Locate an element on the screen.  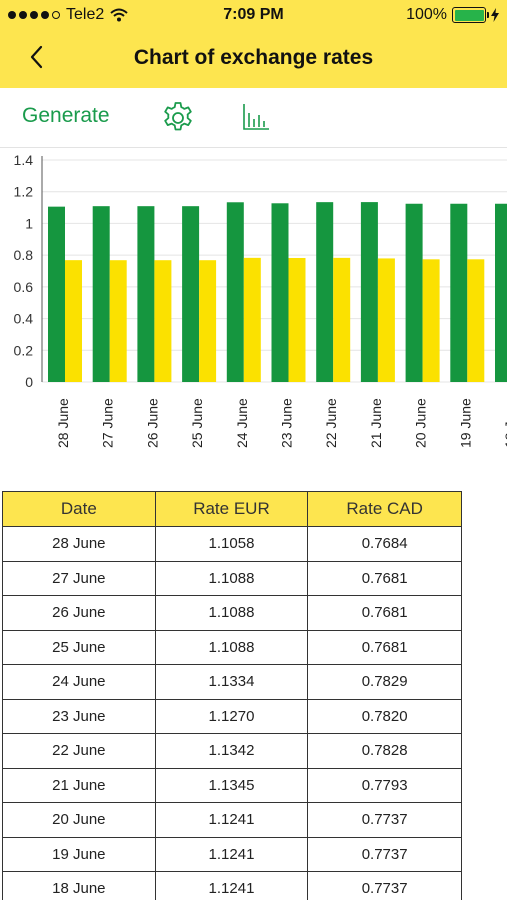
y-tick-label: 0.4 is located at coordinates (24, 319).